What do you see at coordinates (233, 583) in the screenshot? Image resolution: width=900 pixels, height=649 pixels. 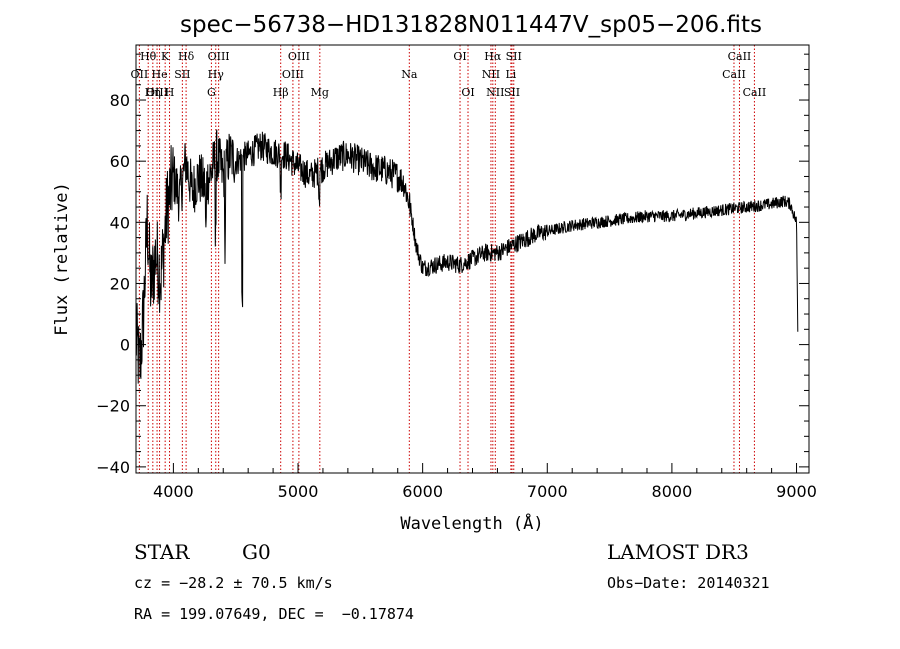 I see `redshift-readout: cz = −28.2 ± 70.5 km/s` at bounding box center [233, 583].